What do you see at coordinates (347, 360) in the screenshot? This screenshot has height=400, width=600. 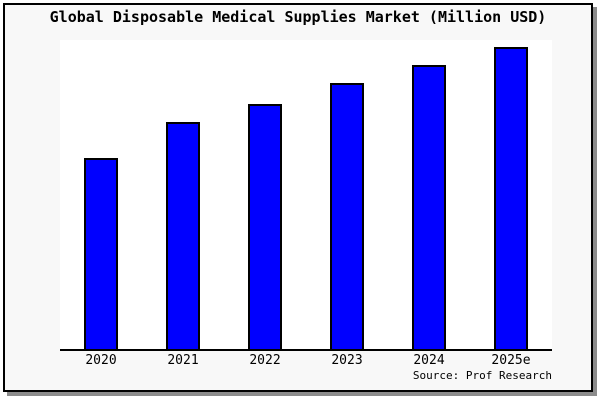 I see `x-tick-label-2023: 2023` at bounding box center [347, 360].